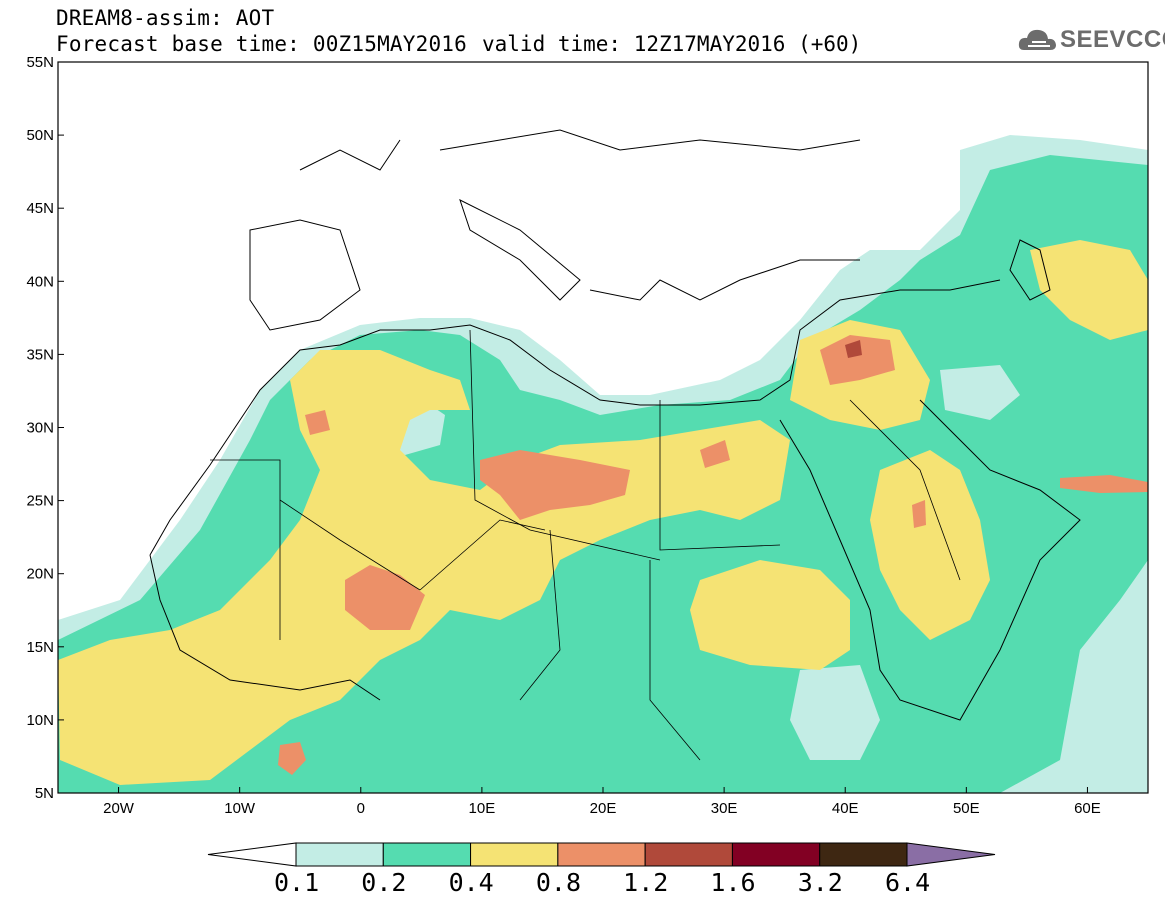 This screenshot has width=1165, height=905. I want to click on colorbar-label: 0.8, so click(558, 882).